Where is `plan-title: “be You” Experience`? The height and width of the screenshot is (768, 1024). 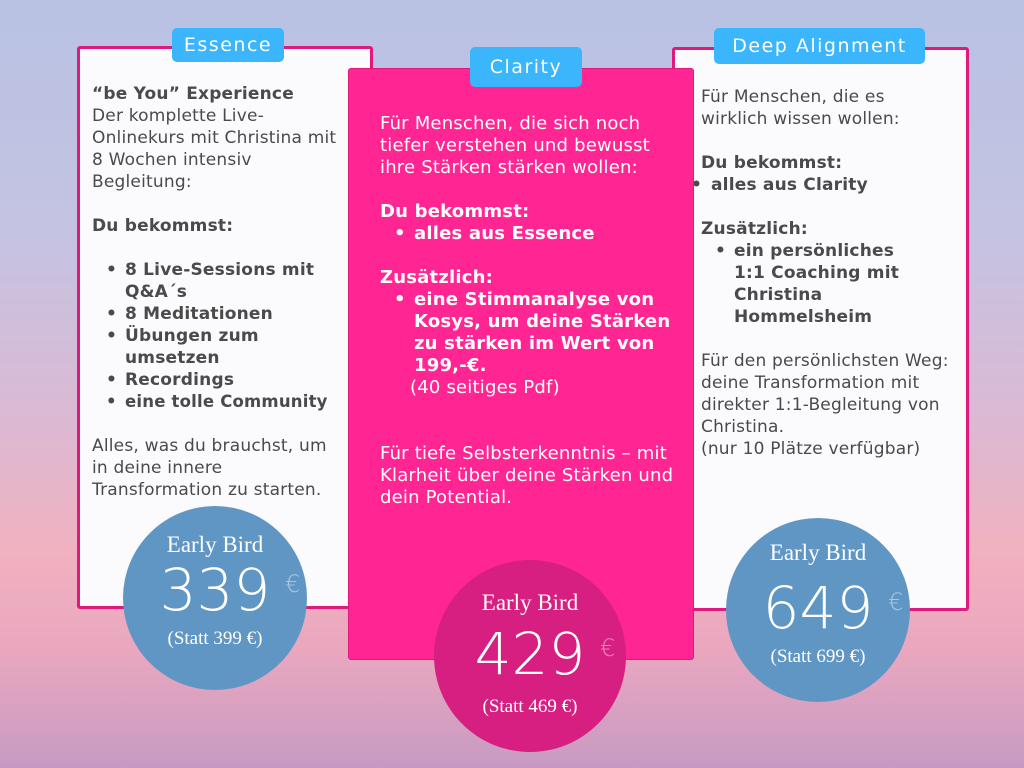
plan-title: “be You” Experience is located at coordinates (193, 94).